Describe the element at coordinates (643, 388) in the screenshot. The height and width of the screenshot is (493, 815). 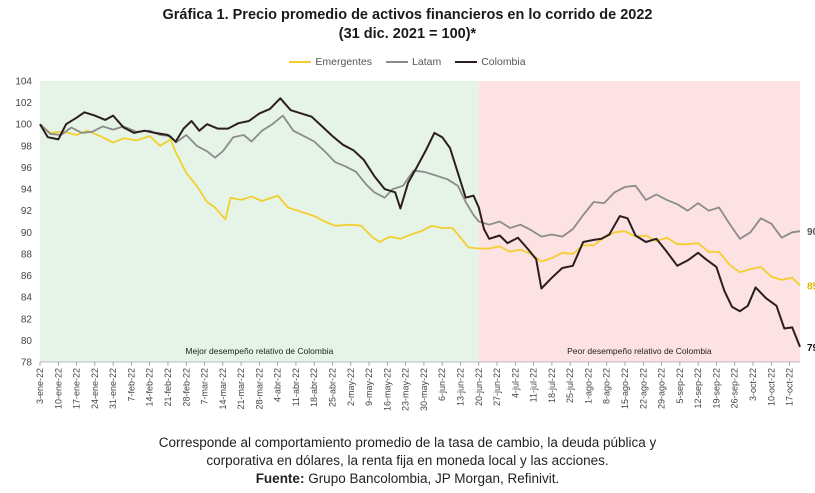
I see `x-tick-label: 22-ago-22` at that location.